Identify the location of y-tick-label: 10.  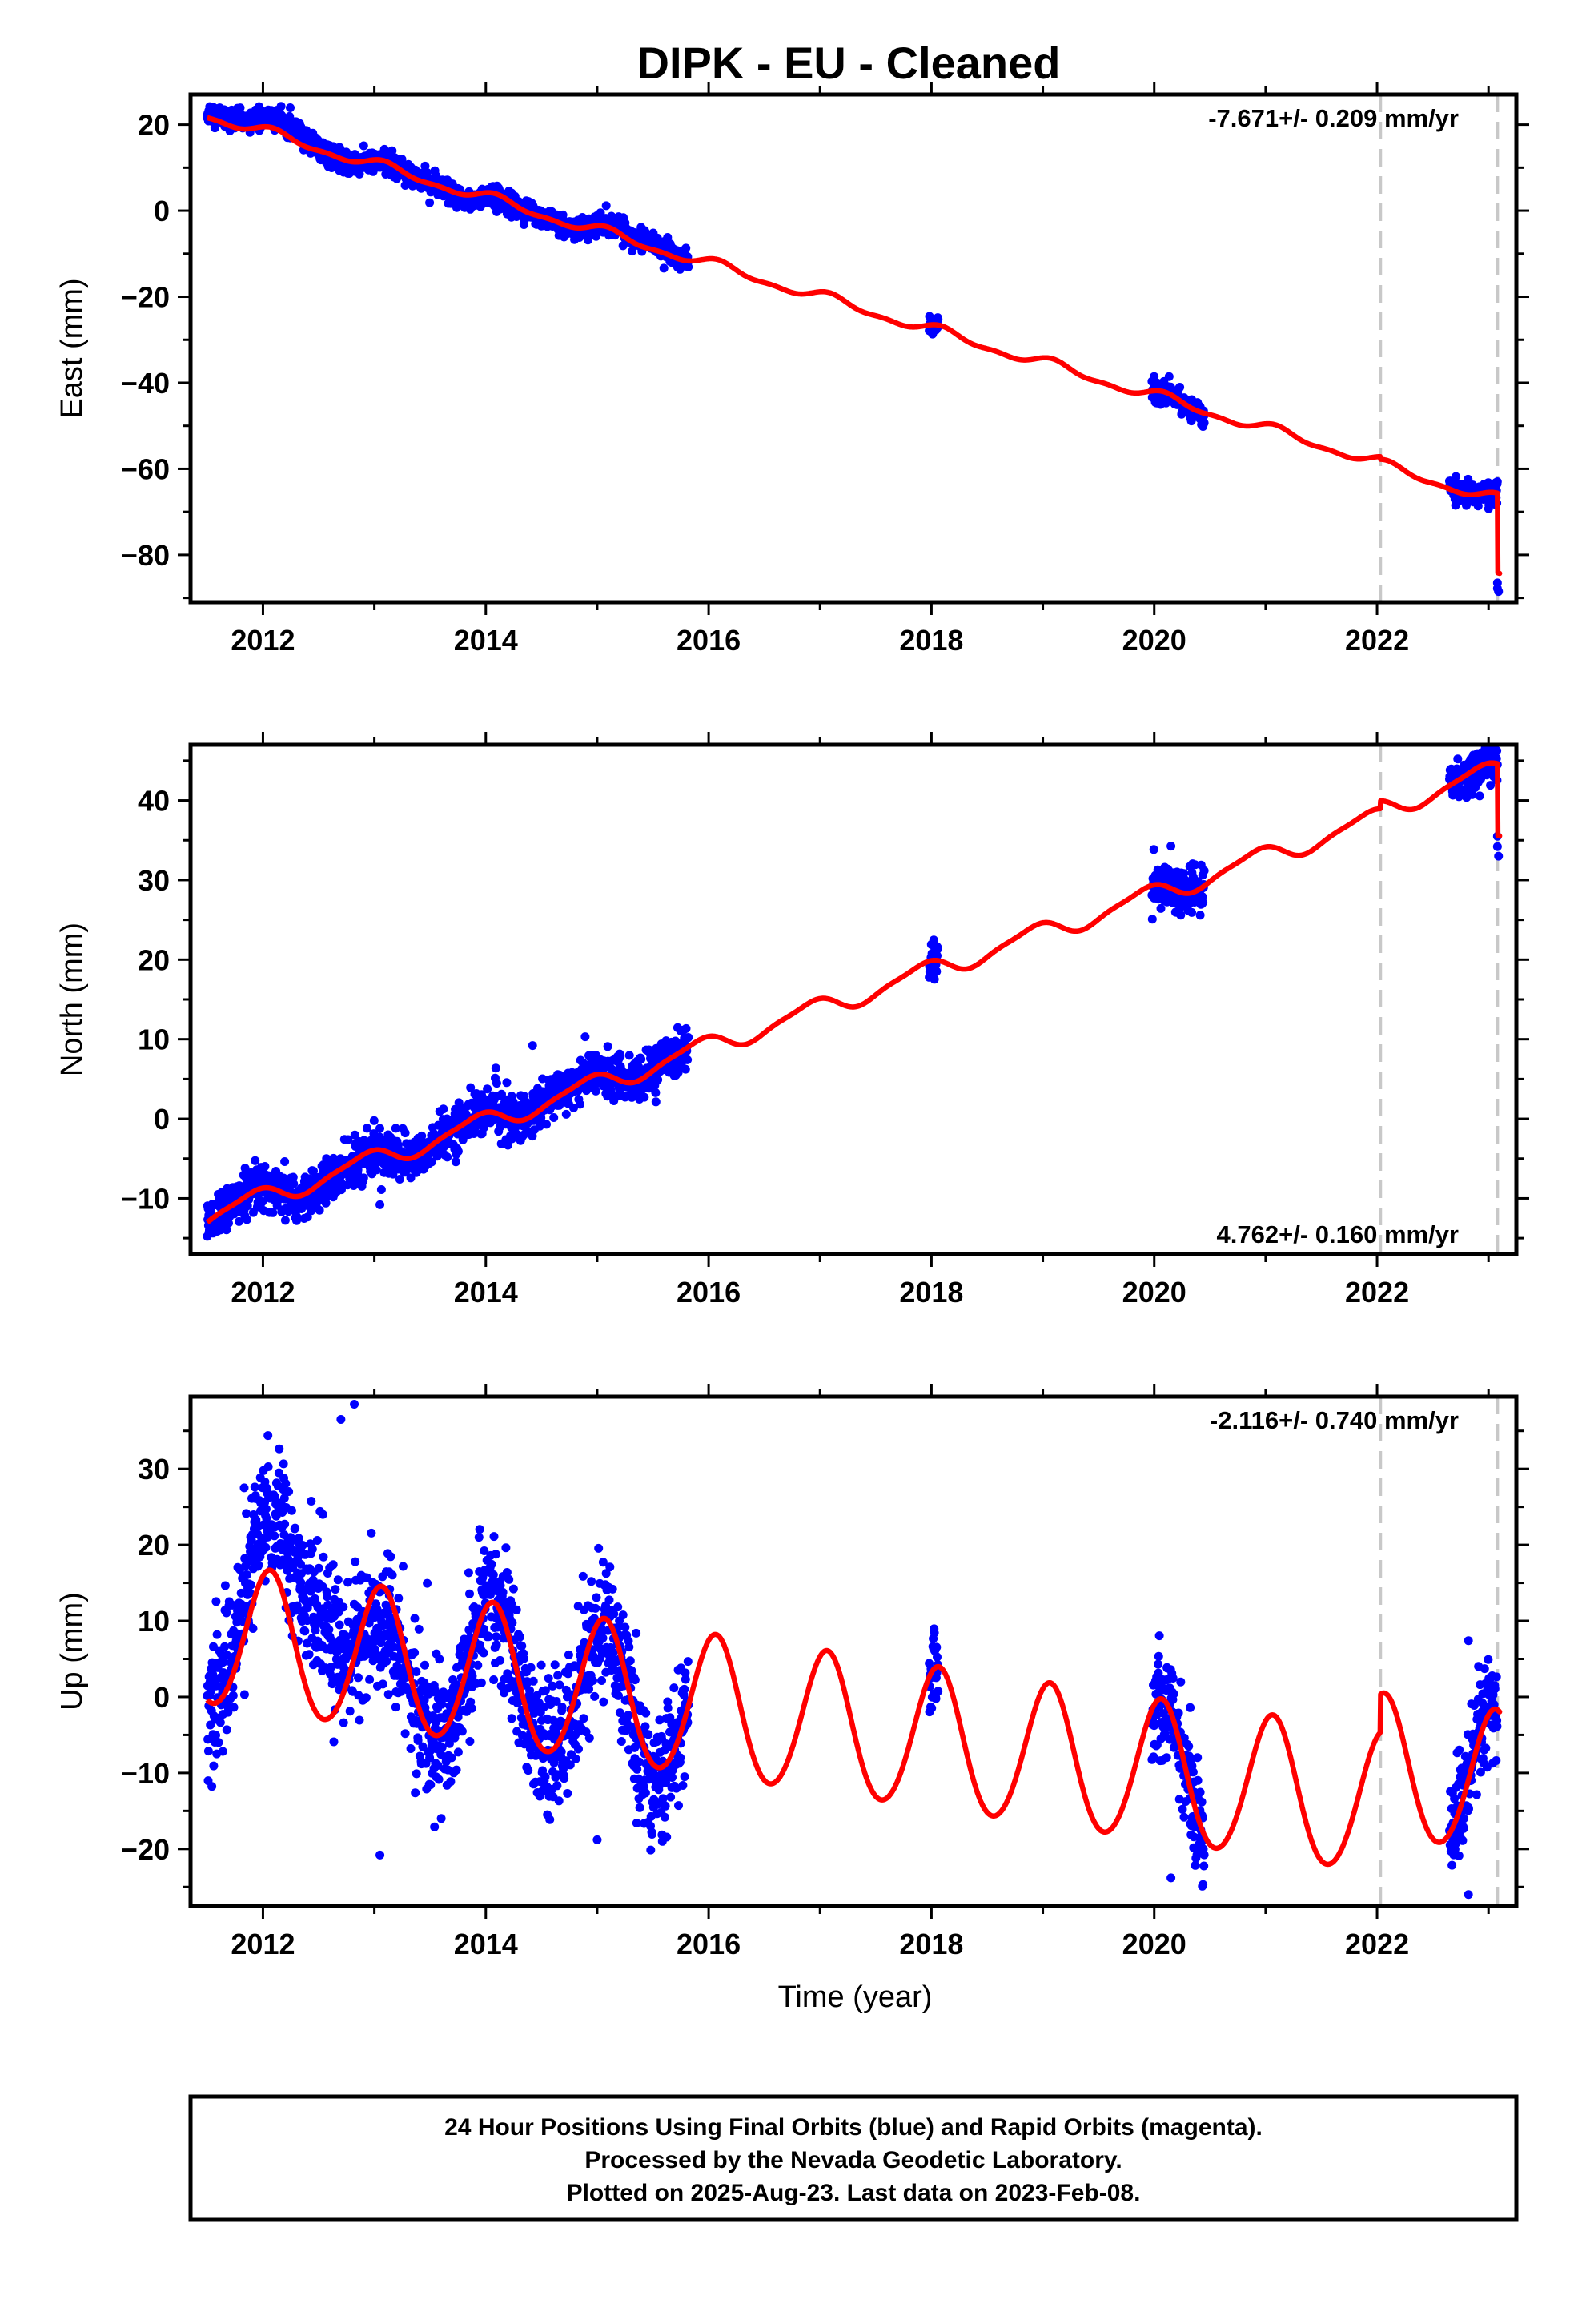
(154, 1039).